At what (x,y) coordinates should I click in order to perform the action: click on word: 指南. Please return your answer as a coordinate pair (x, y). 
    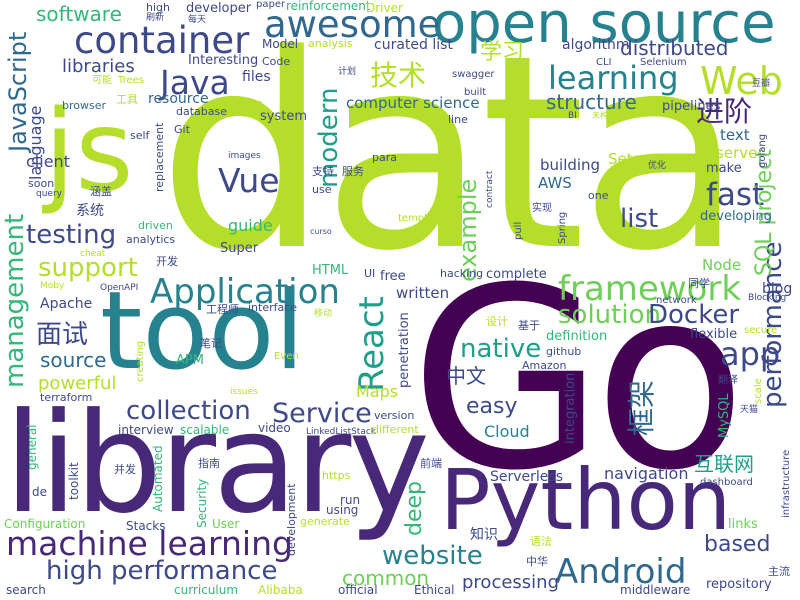
    Looking at the image, I should click on (209, 463).